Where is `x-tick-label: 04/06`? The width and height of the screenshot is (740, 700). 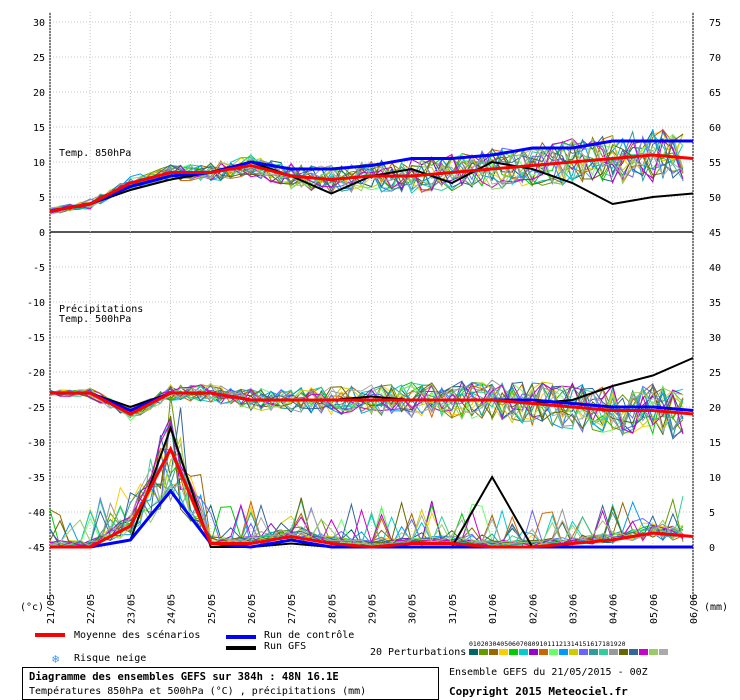
x-tick-label: 04/06 is located at coordinates (614, 609).